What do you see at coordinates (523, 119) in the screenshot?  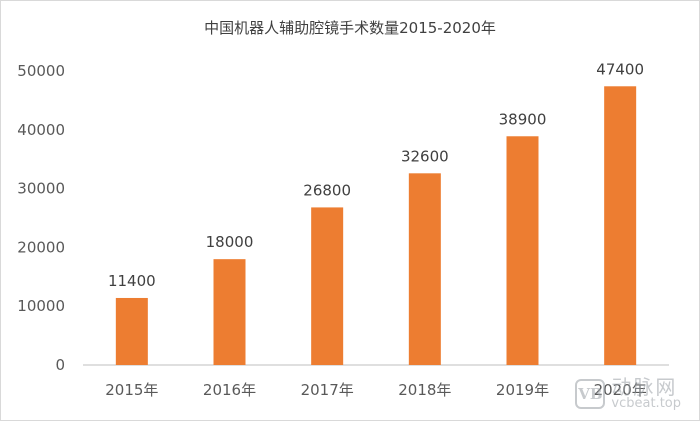 I see `data-label: 38900` at bounding box center [523, 119].